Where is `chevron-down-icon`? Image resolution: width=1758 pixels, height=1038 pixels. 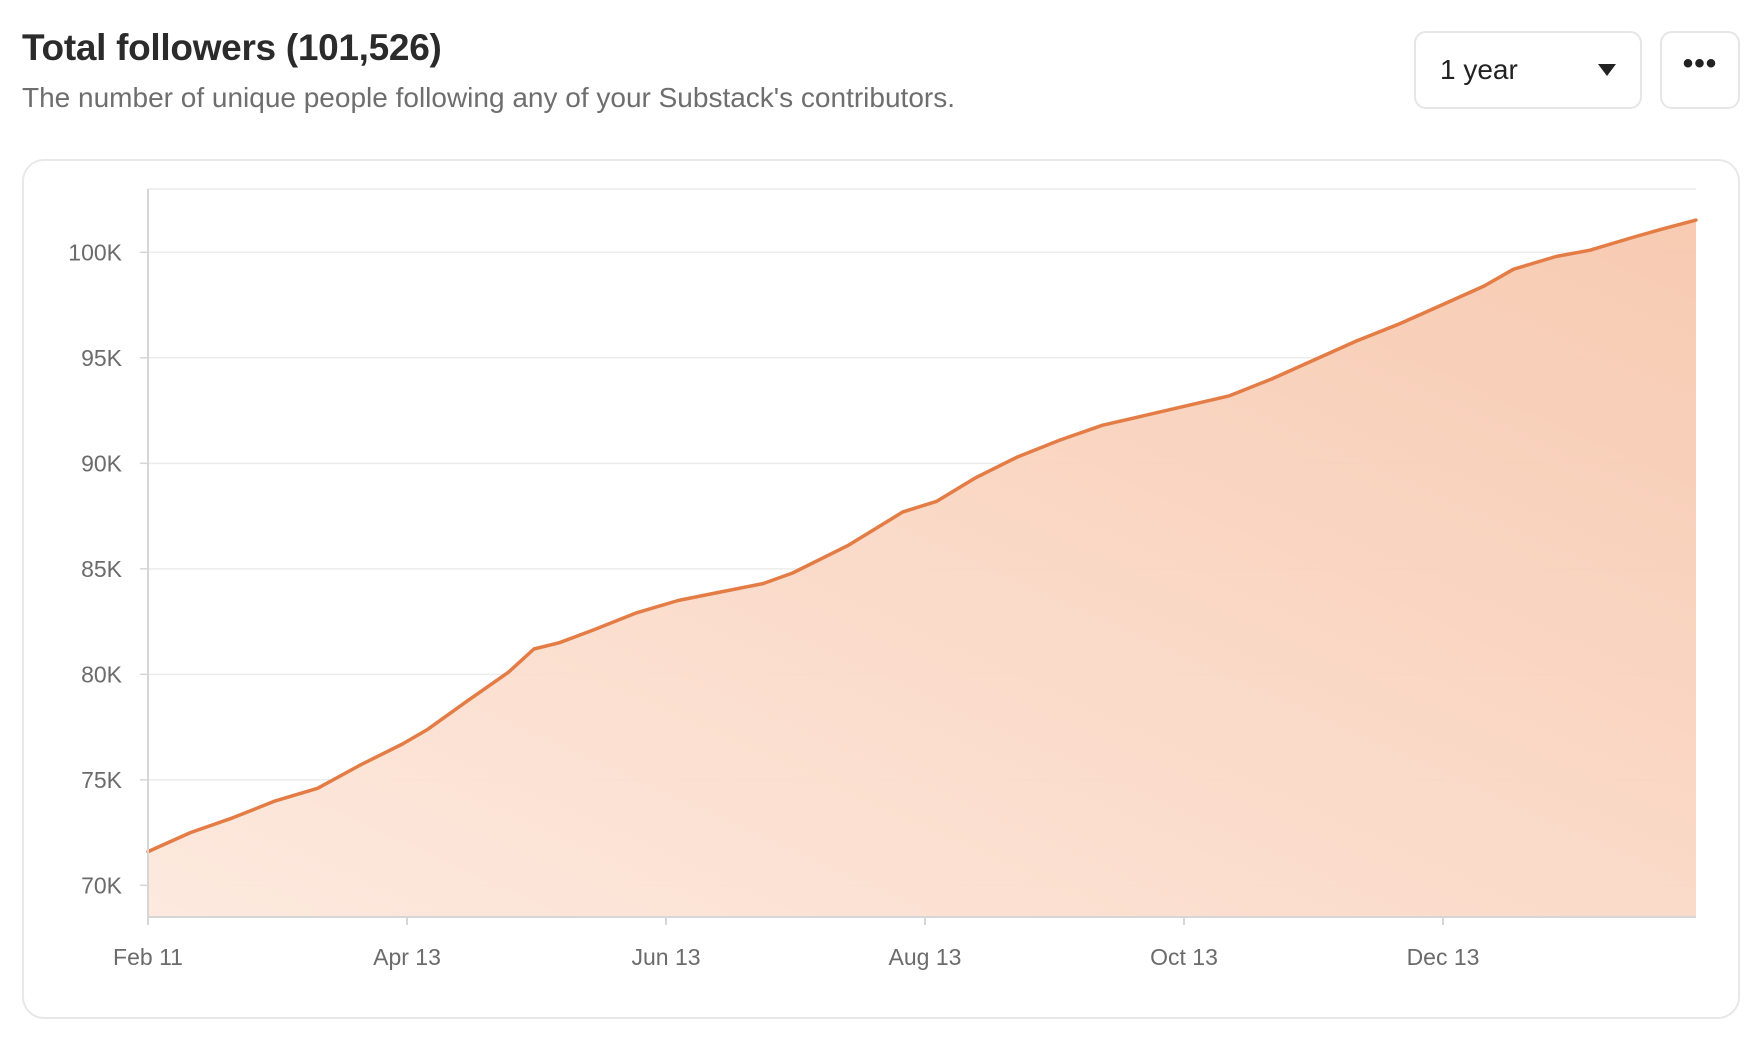 chevron-down-icon is located at coordinates (1607, 70).